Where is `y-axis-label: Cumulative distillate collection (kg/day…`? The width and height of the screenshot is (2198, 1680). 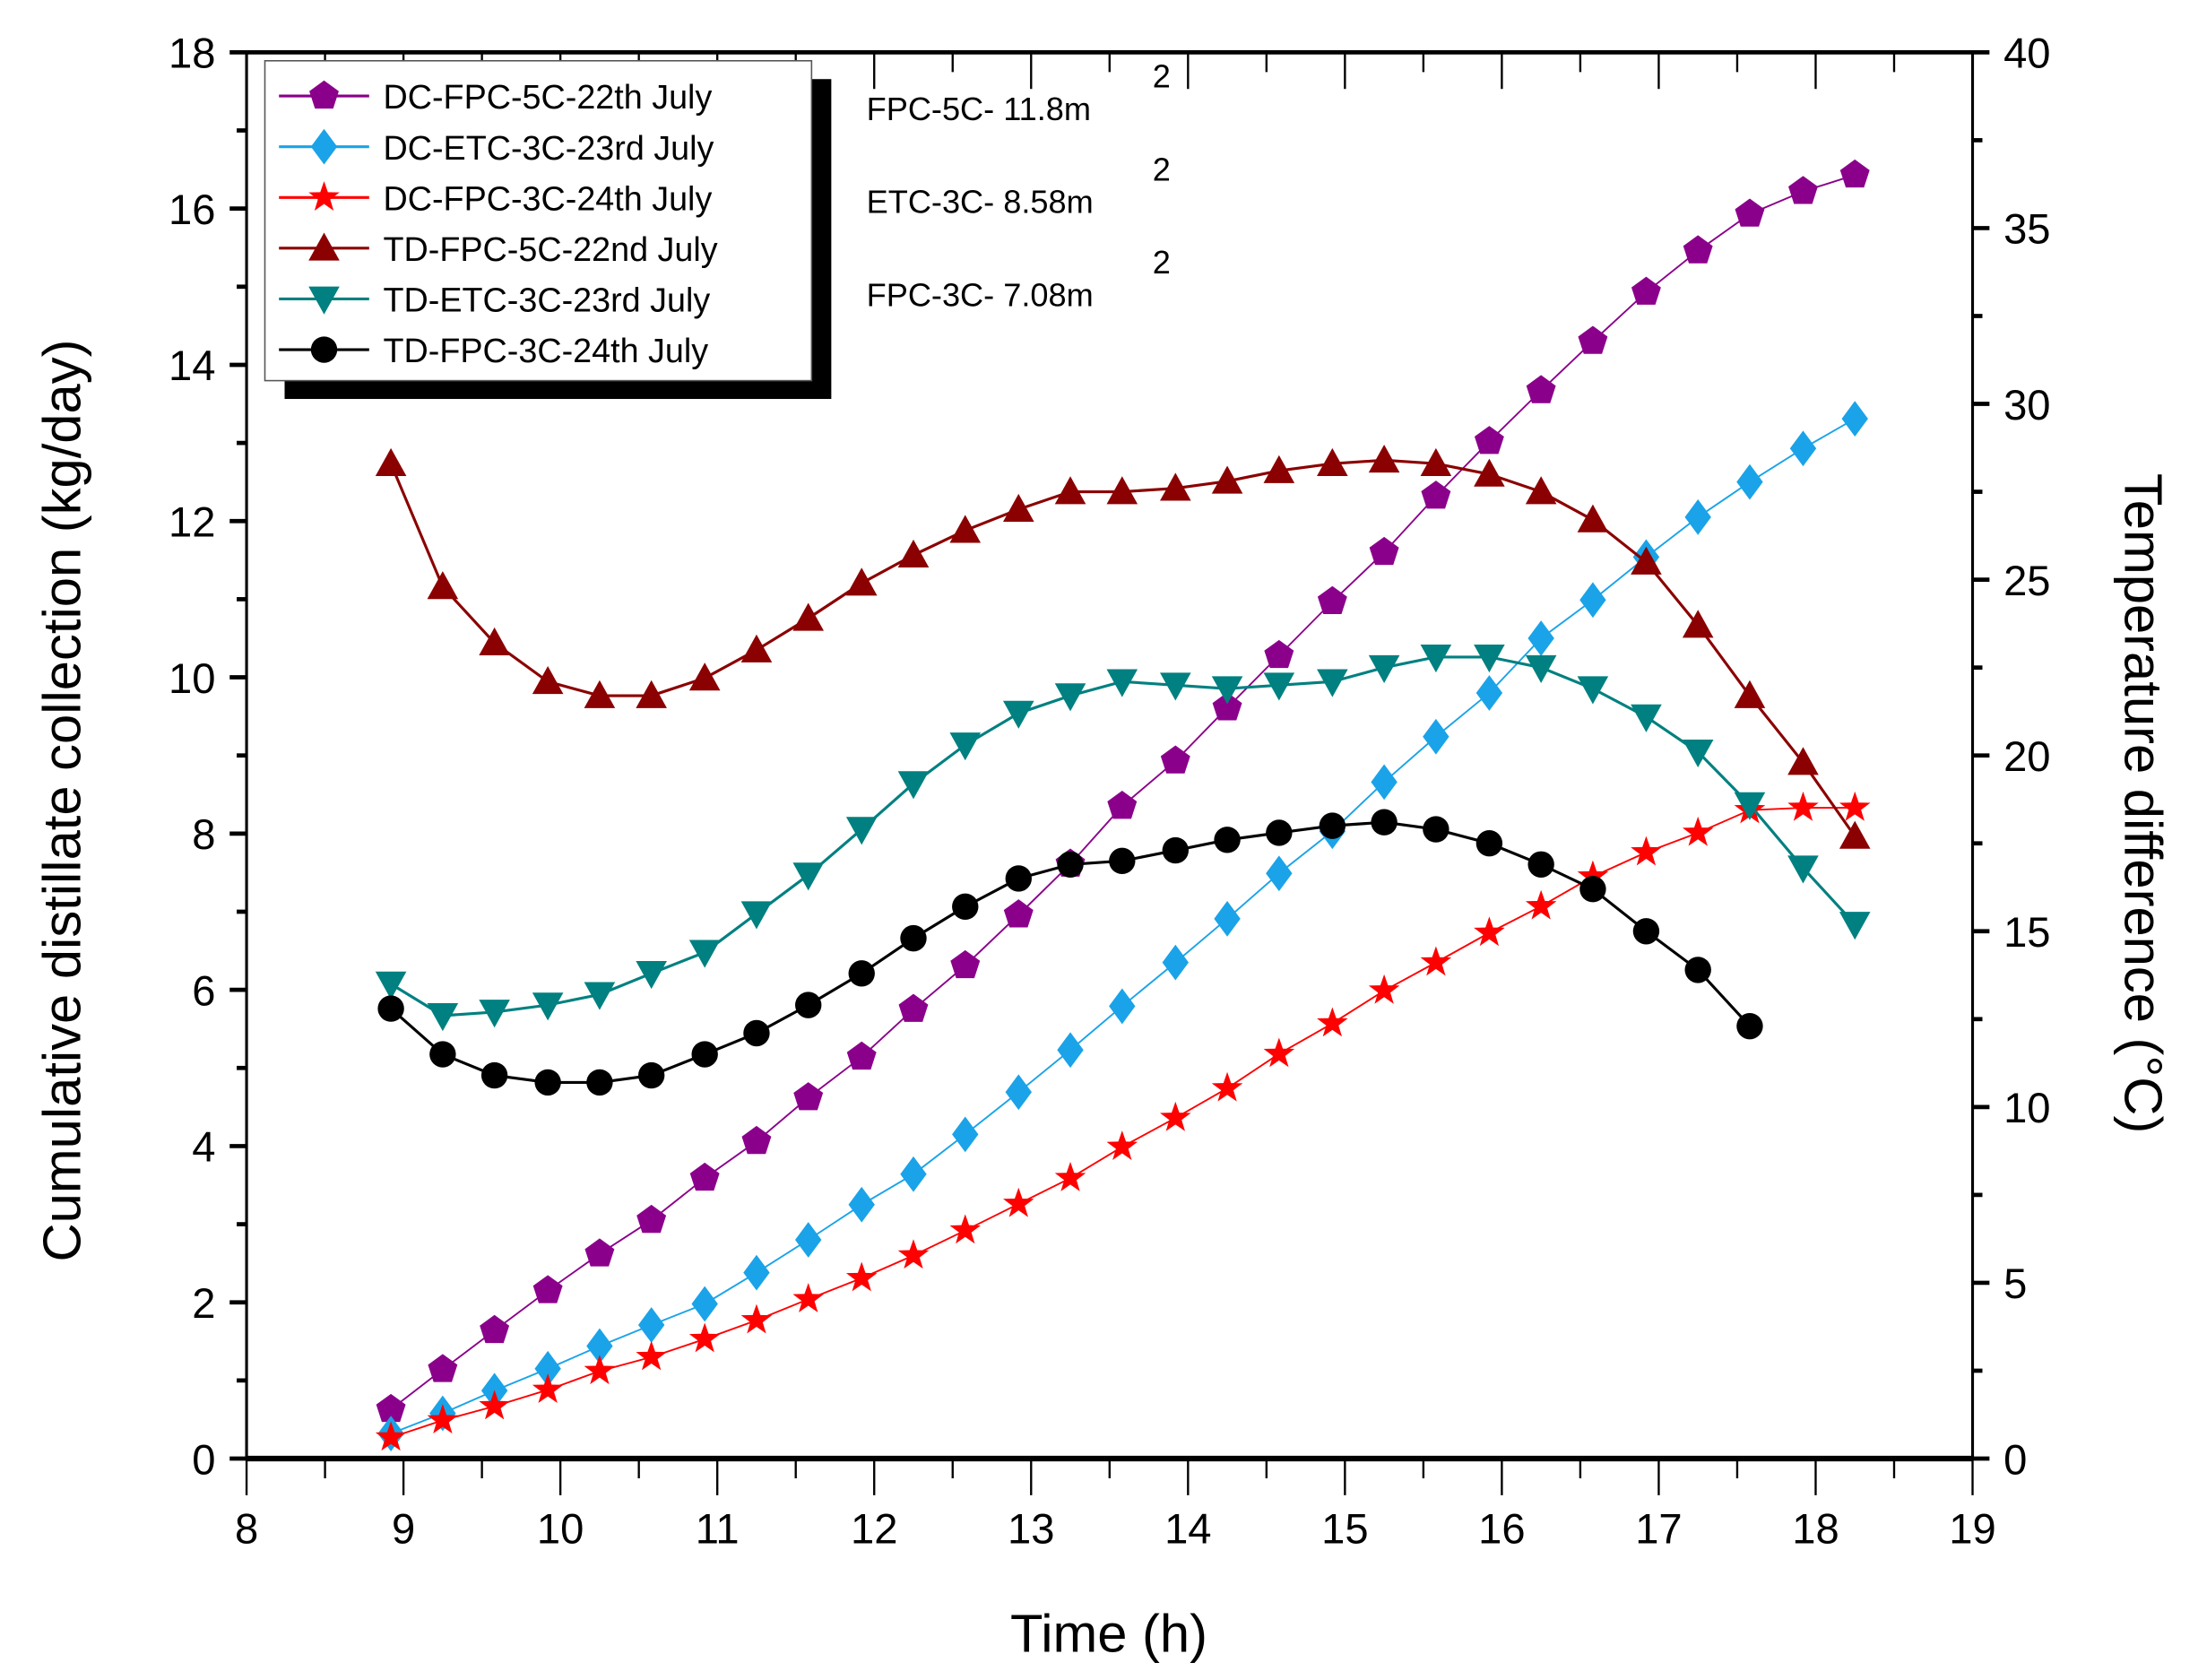 y-axis-label: Cumulative distillate collection (kg/day… is located at coordinates (62, 801).